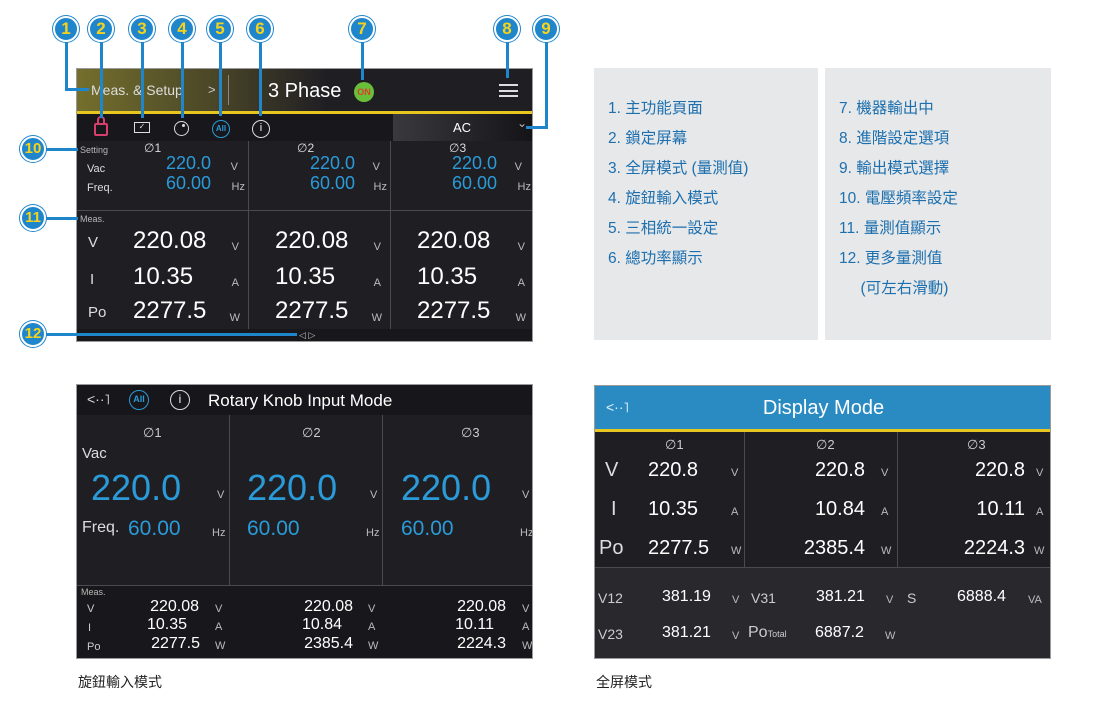 The image size is (1110, 704). What do you see at coordinates (33, 149) in the screenshot?
I see `callout-10: 10` at bounding box center [33, 149].